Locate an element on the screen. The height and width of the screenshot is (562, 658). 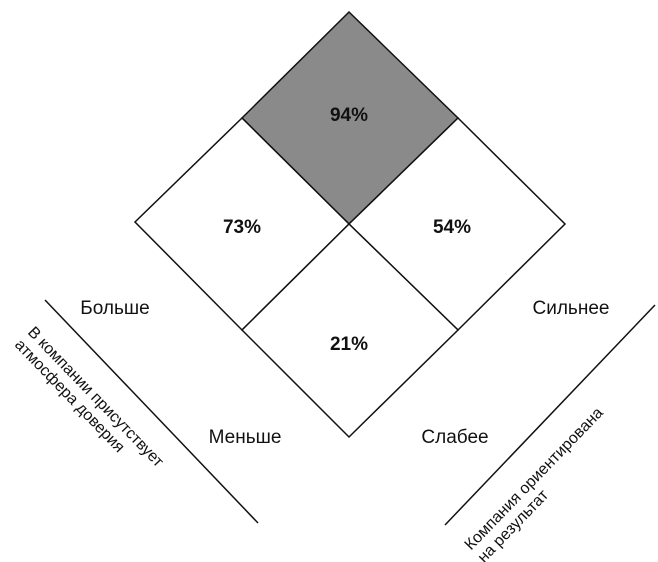
bottom-cell is located at coordinates (350, 330).